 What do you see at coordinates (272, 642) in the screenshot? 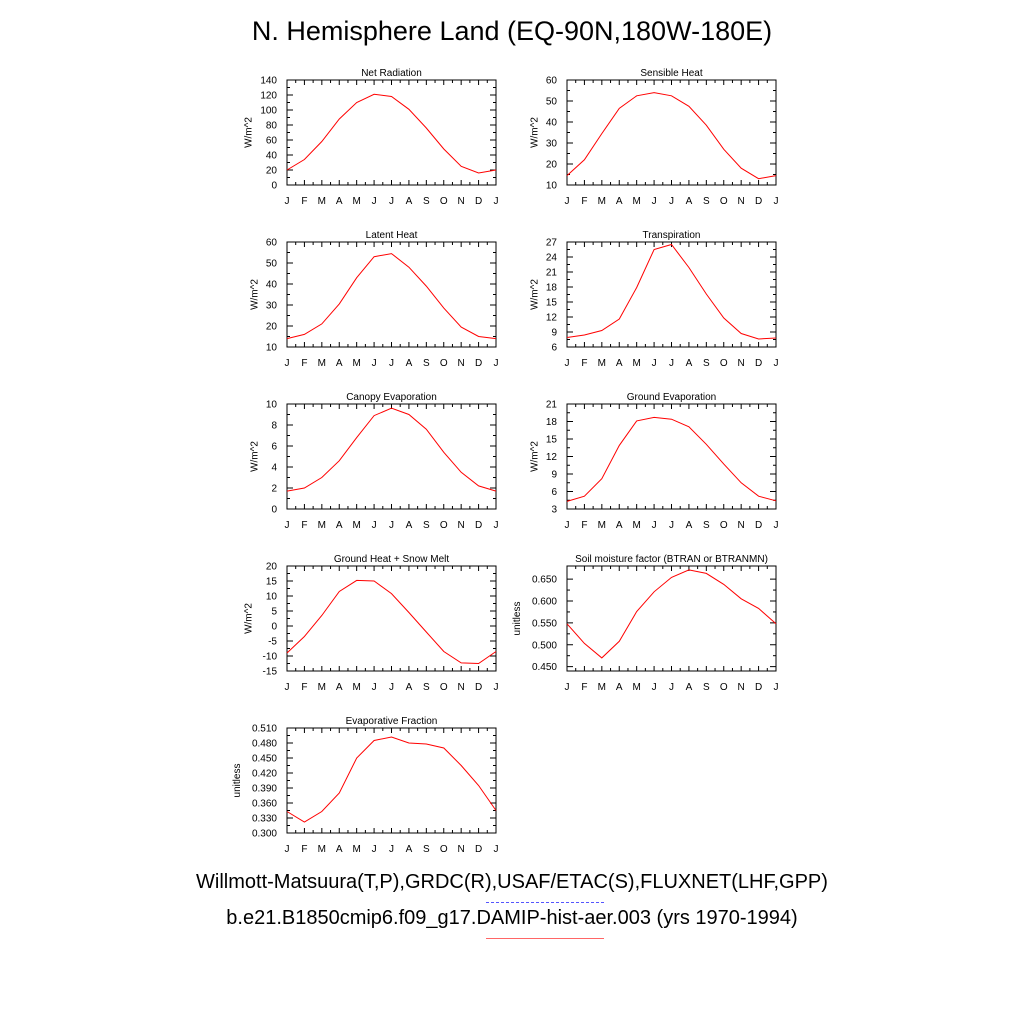
I see `y-tick-label: -5` at bounding box center [272, 642].